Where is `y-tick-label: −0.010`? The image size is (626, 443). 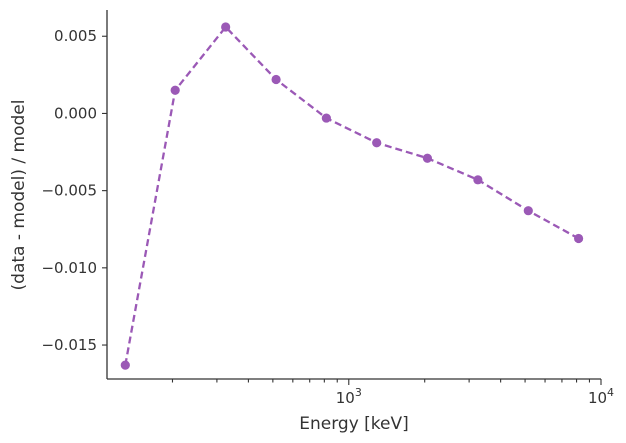 y-tick-label: −0.010 is located at coordinates (69, 268).